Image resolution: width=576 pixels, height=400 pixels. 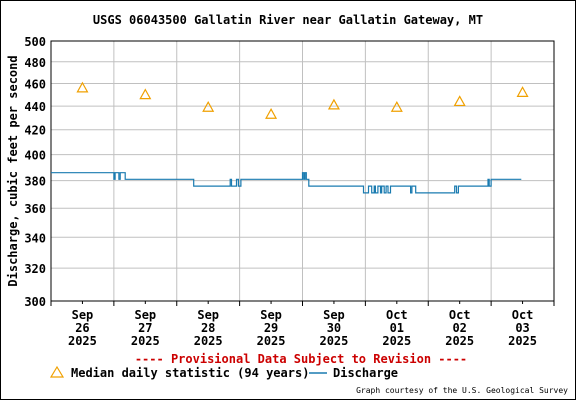 What do you see at coordinates (35, 131) in the screenshot?
I see `y-tick-label: 420` at bounding box center [35, 131].